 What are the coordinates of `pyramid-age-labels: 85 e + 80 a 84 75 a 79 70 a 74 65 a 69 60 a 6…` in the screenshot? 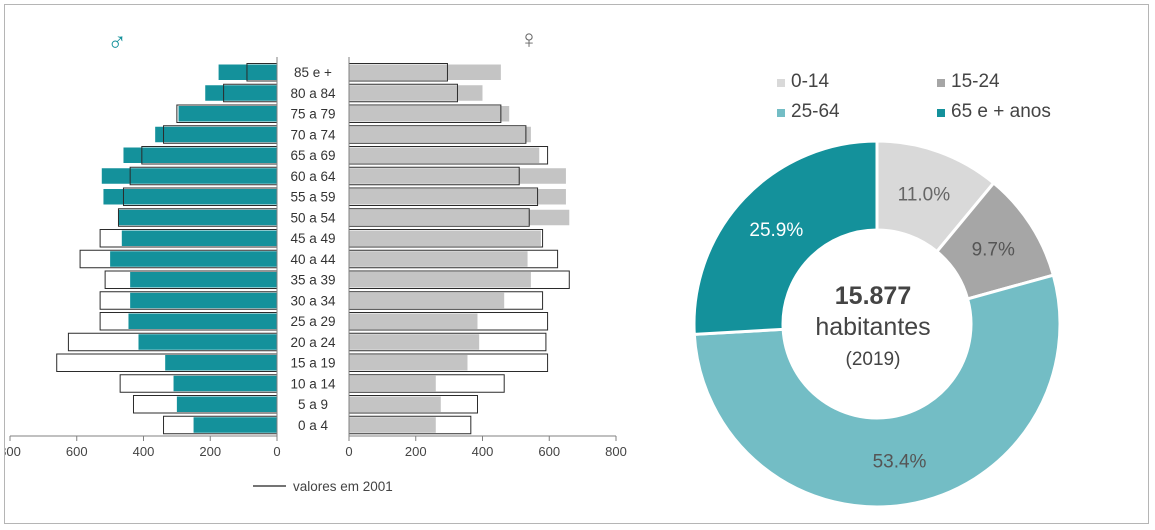 It's located at (313, 249).